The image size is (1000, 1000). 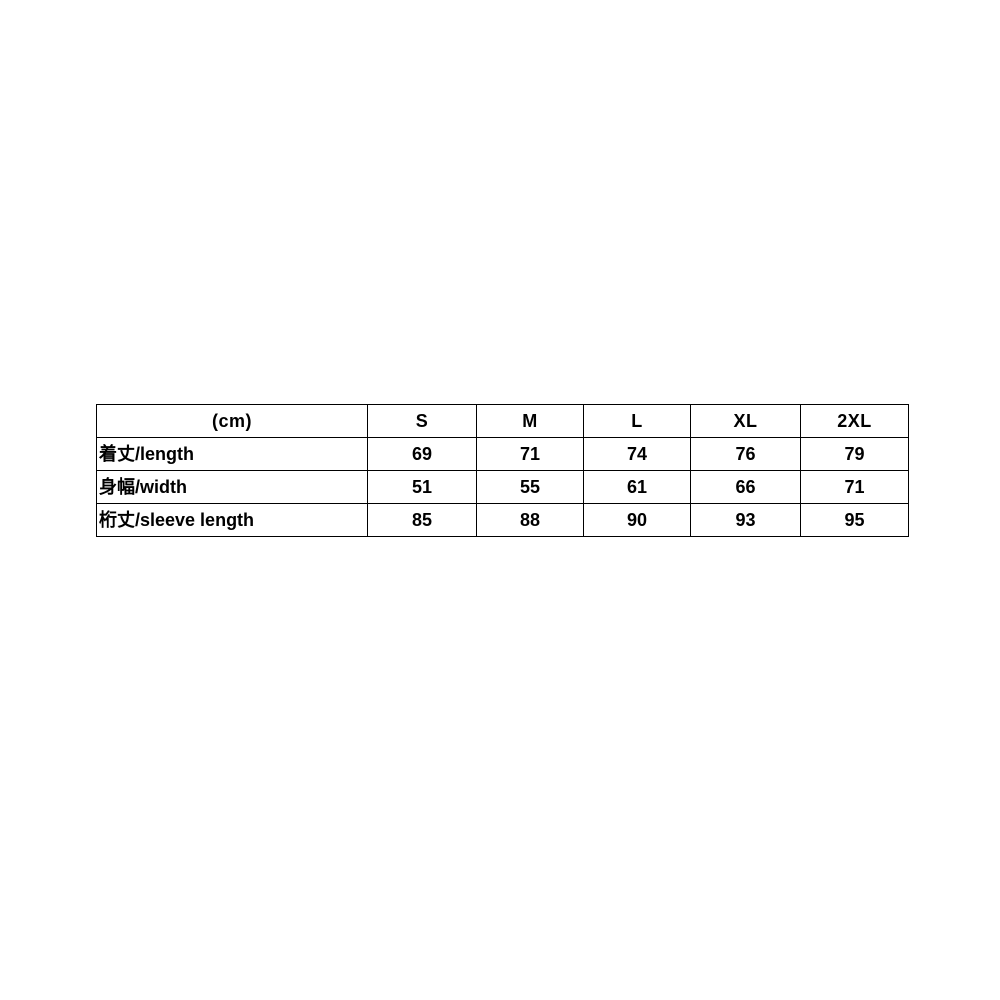 What do you see at coordinates (232, 487) in the screenshot?
I see `row-label-width: 身幅/width` at bounding box center [232, 487].